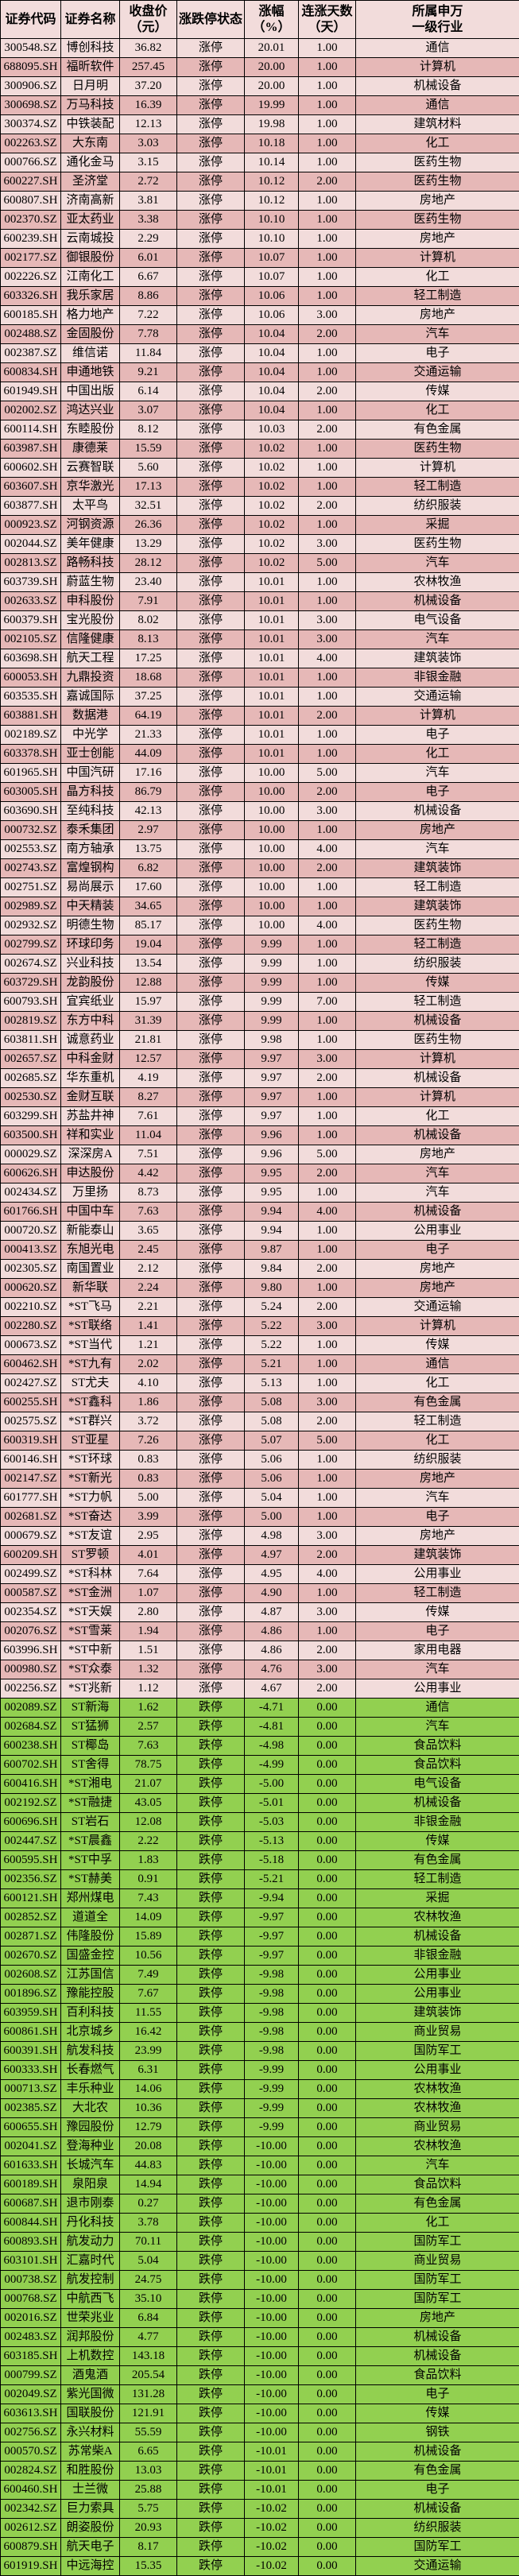 The image size is (519, 2576). I want to click on cell-close_price: 28.12, so click(148, 563).